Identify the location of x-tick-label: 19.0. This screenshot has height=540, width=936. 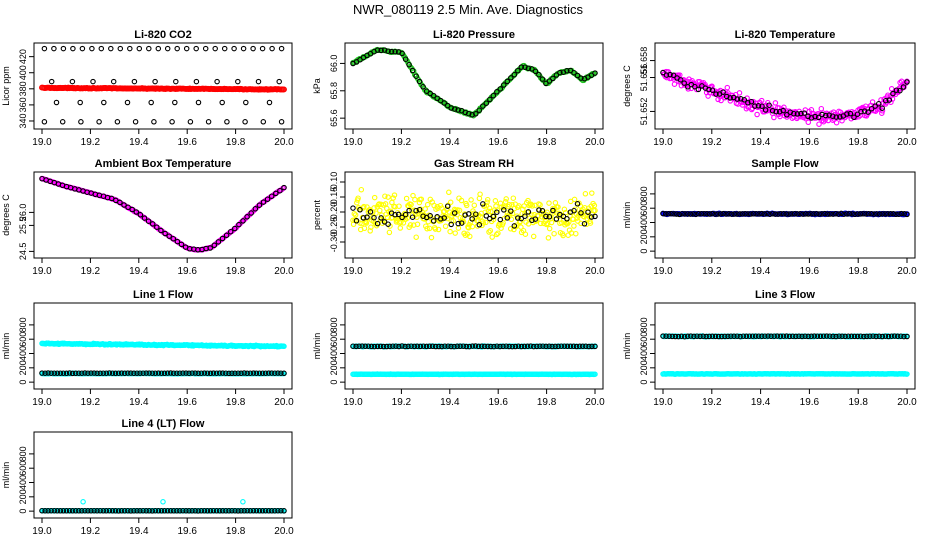
(42, 531).